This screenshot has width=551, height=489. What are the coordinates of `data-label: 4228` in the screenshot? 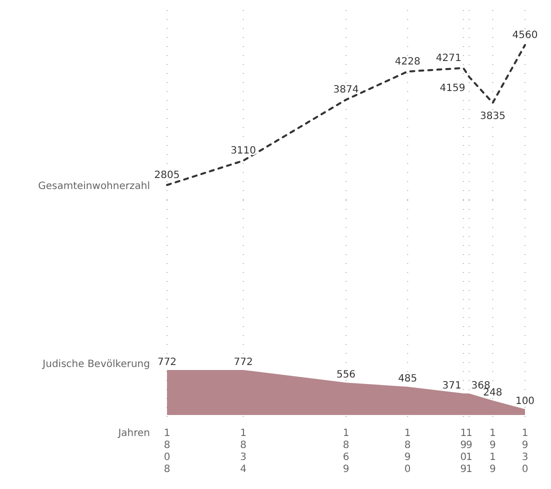 It's located at (407, 62).